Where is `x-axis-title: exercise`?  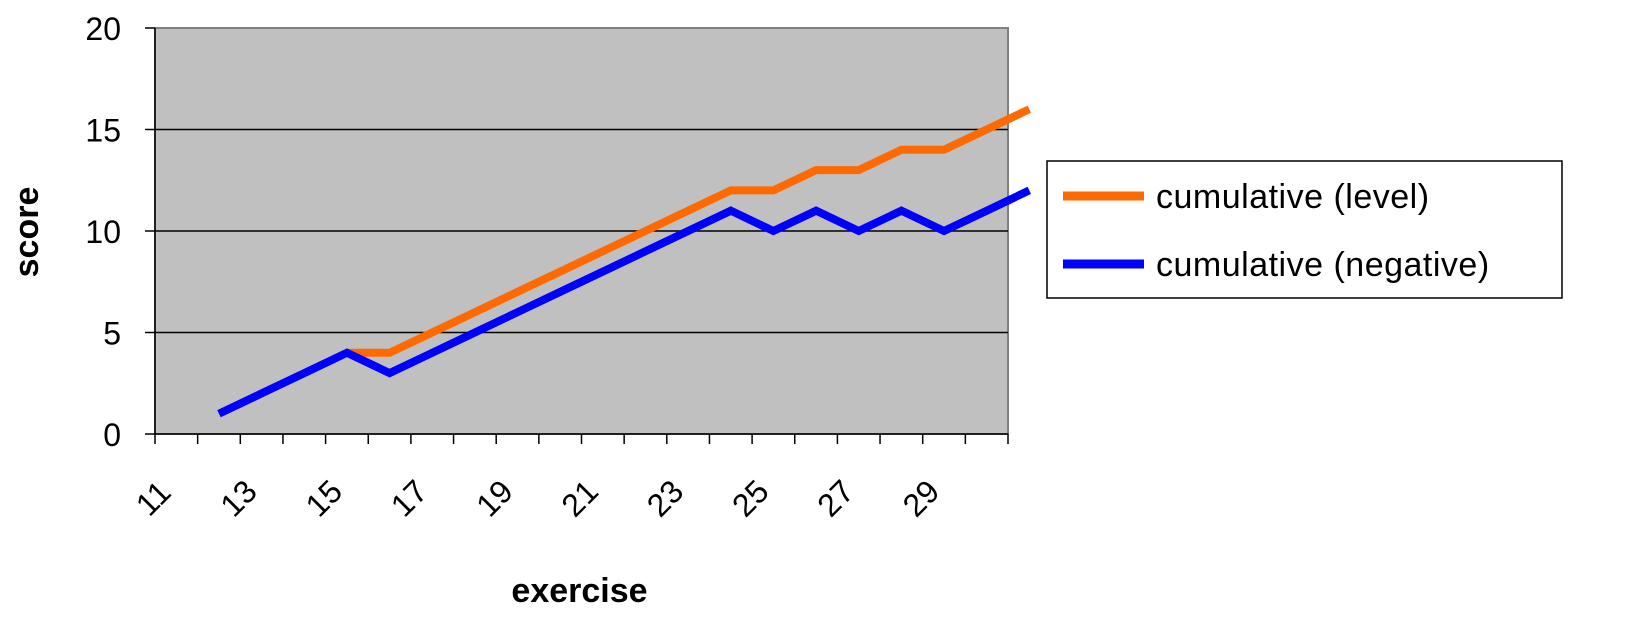 x-axis-title: exercise is located at coordinates (579, 591).